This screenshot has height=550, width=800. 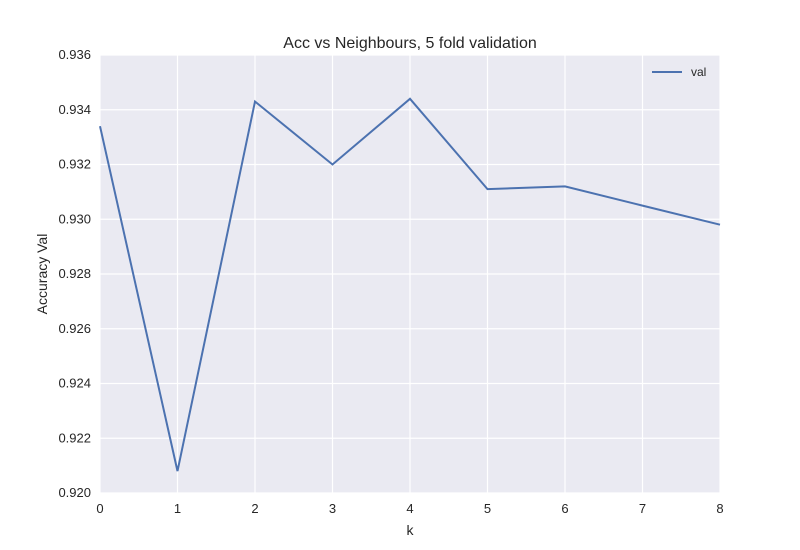 I want to click on x-tick-label: 4, so click(x=409, y=508).